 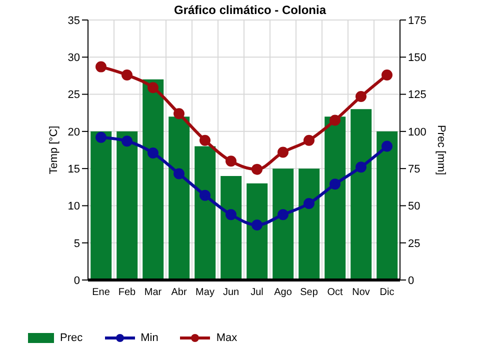 I want to click on x-tick-label: Ago, so click(x=283, y=292).